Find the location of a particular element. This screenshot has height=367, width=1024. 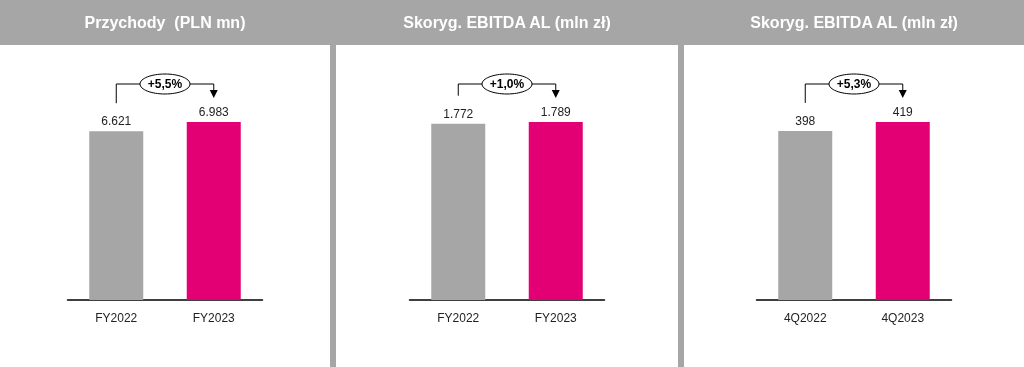

chart-title: Przychody (PLN mn) is located at coordinates (165, 22).